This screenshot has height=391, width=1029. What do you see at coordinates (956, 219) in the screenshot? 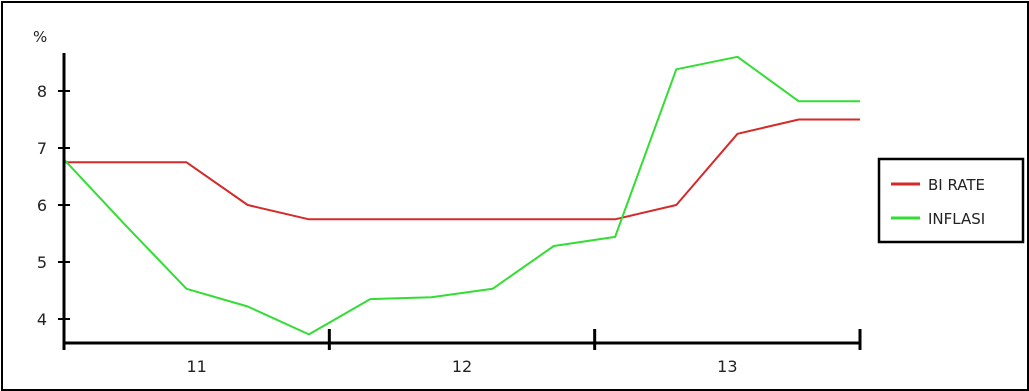
I see `legend-label: INFLASI` at bounding box center [956, 219].